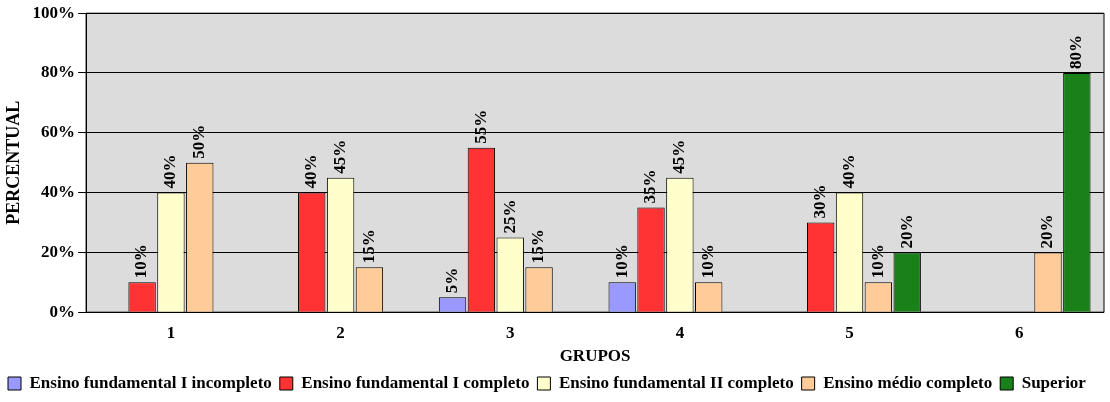 This screenshot has height=402, width=1110. I want to click on x-tick-label: 4, so click(680, 332).